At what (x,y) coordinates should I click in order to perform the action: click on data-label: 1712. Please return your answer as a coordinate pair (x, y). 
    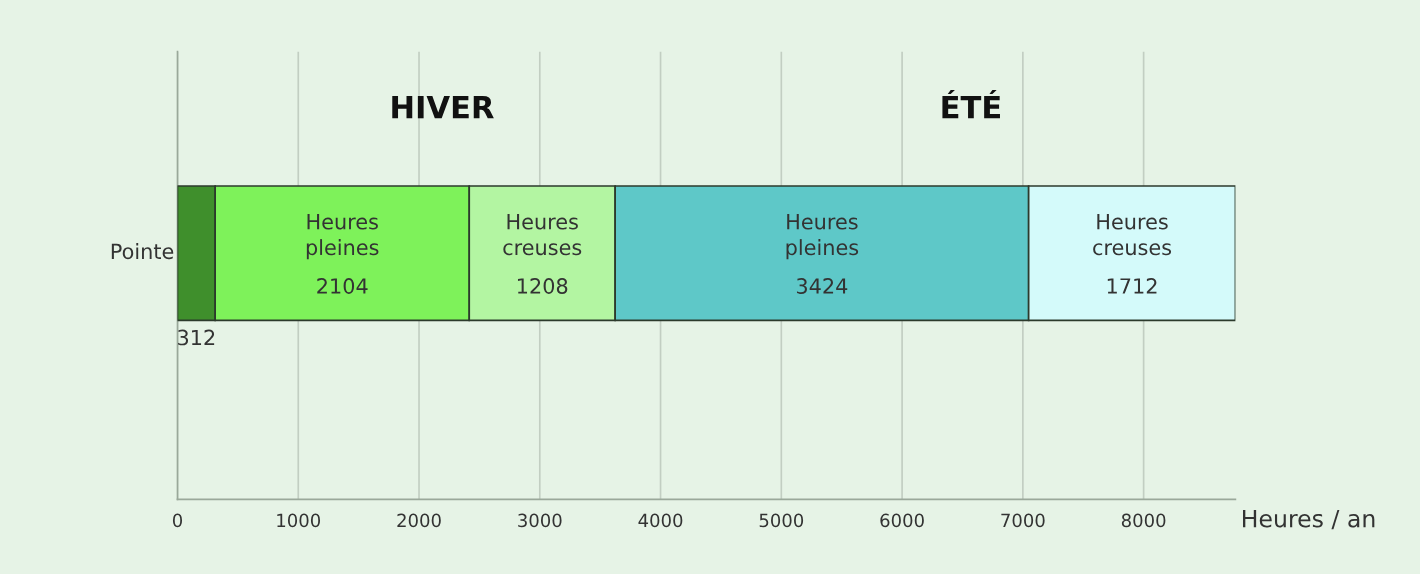
    Looking at the image, I should click on (1132, 286).